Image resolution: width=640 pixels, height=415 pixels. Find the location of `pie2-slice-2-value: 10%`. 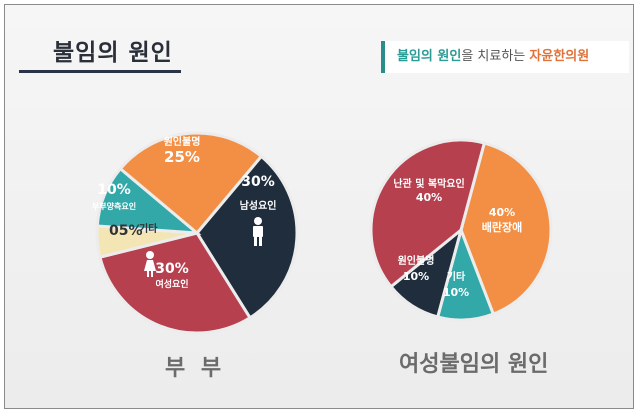

pie2-slice-2-value: 10% is located at coordinates (416, 276).